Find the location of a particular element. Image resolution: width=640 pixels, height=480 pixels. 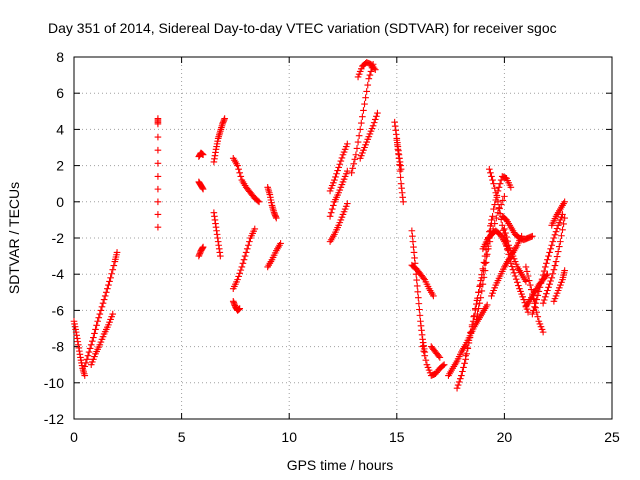

x-axis-label: GPS time / hours is located at coordinates (340, 465).